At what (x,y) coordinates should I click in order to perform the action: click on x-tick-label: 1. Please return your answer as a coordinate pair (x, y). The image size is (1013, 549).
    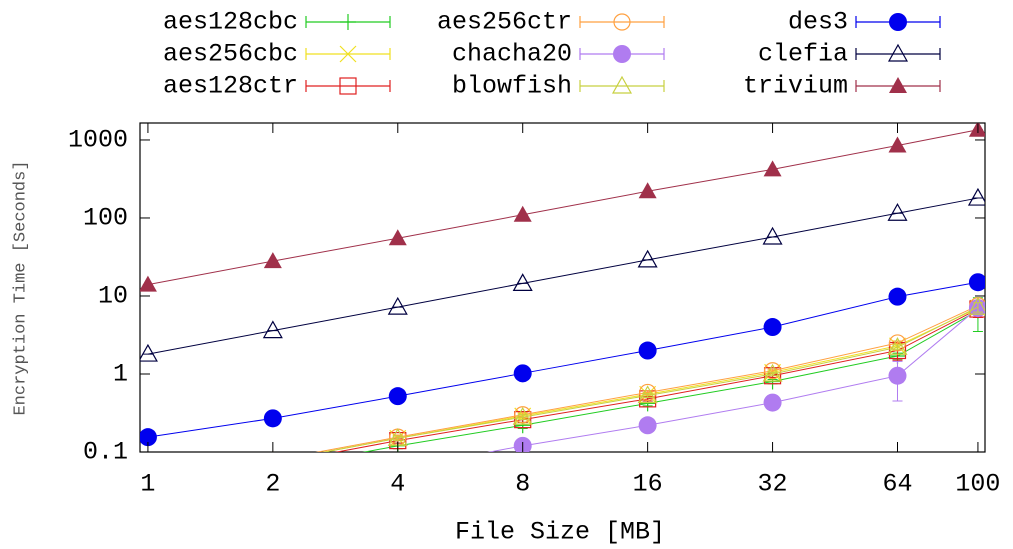
    Looking at the image, I should click on (147, 484).